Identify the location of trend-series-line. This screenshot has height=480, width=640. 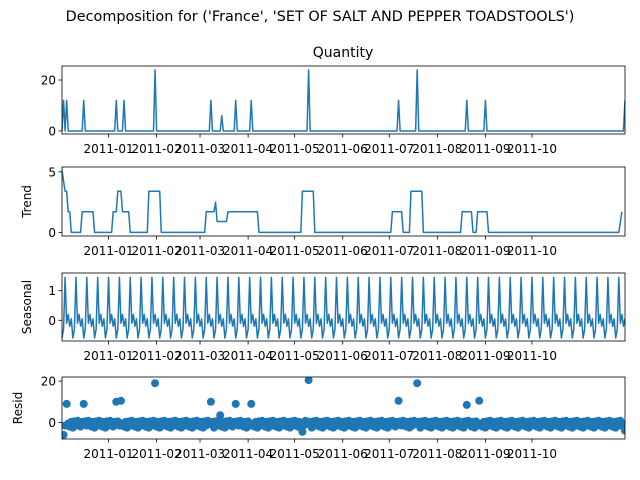
(342, 202).